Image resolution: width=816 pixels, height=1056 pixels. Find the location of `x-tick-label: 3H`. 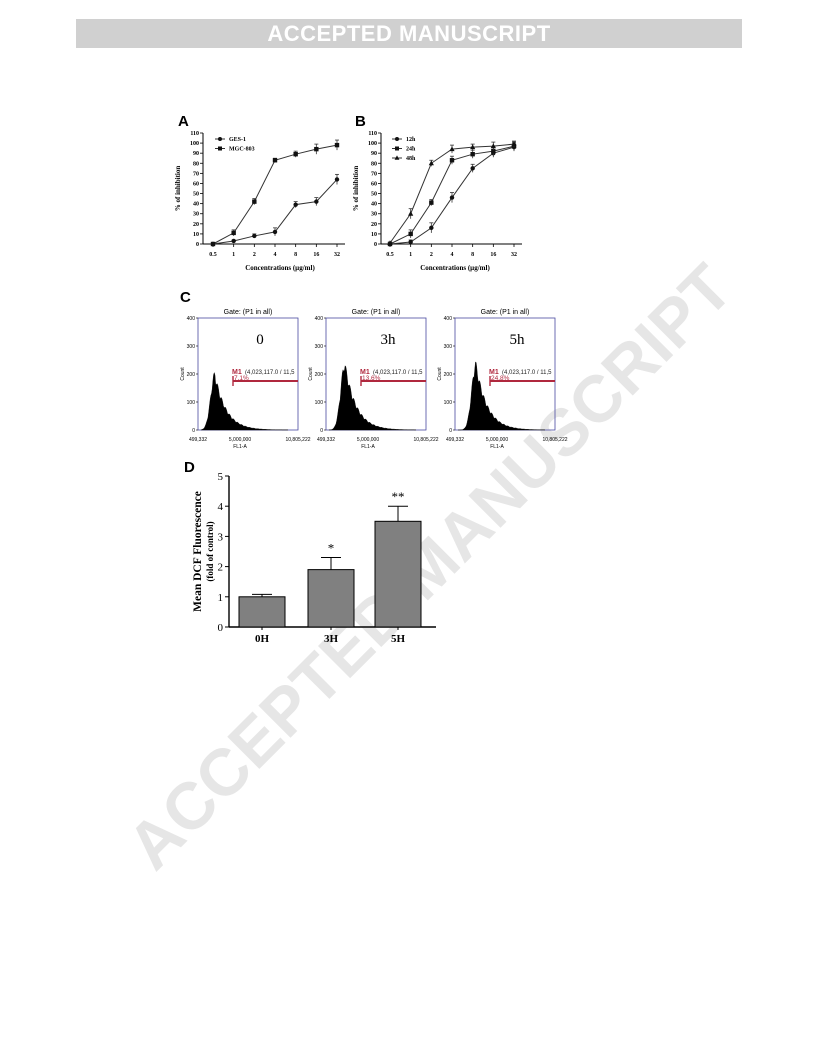

x-tick-label: 3H is located at coordinates (331, 639).